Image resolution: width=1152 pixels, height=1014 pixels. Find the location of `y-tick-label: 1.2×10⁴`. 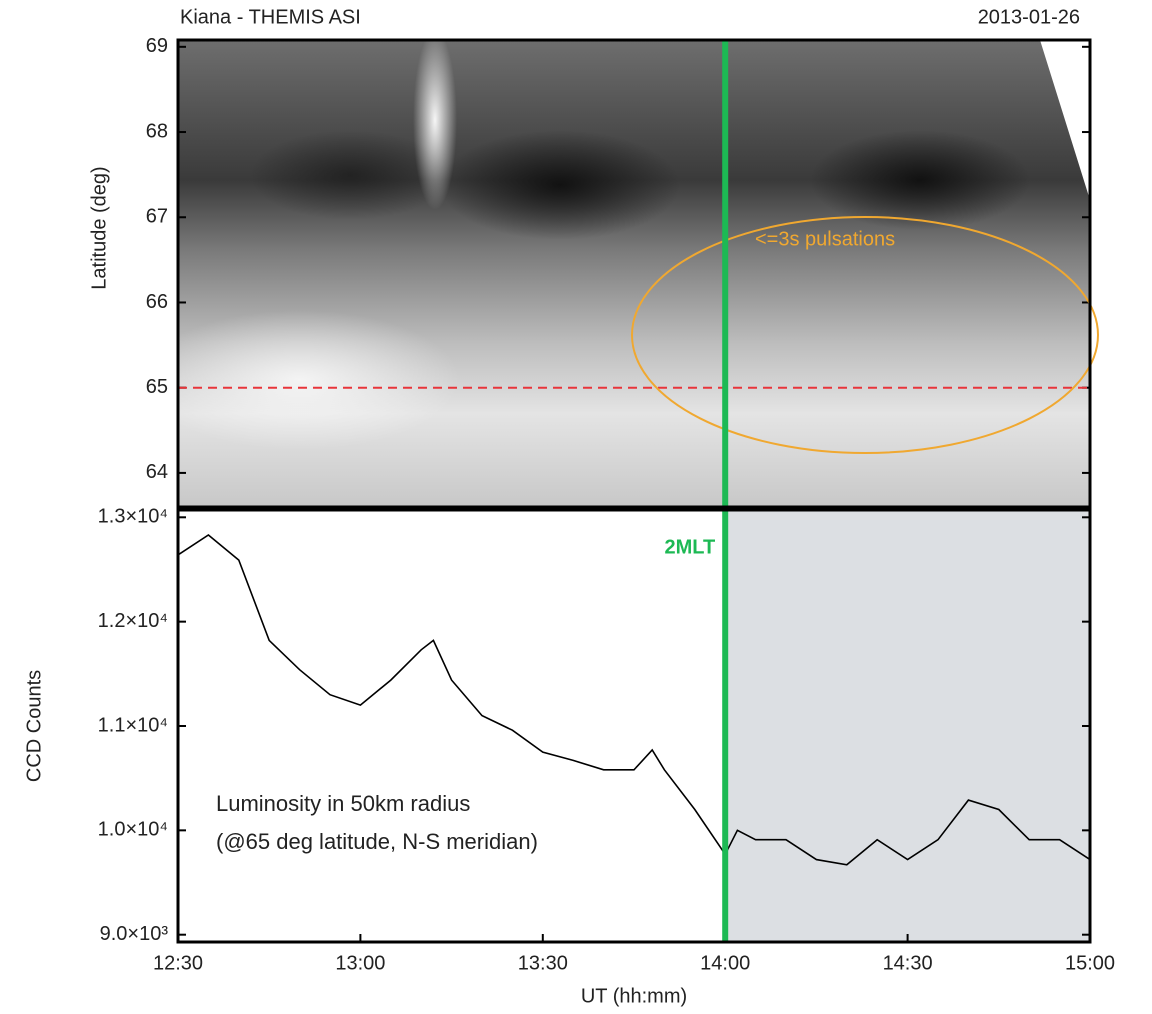

y-tick-label: 1.2×10⁴ is located at coordinates (133, 621).